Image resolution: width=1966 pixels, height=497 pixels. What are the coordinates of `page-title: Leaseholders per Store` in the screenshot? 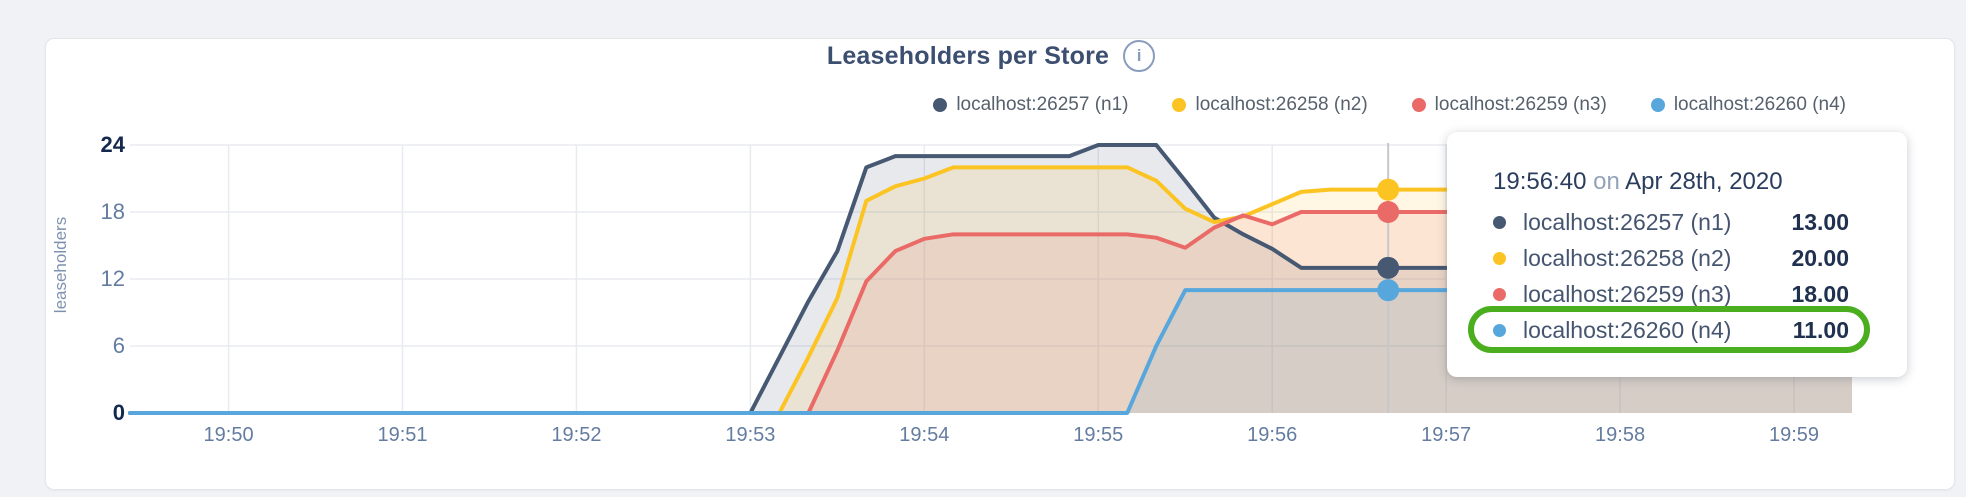 It's located at (968, 55).